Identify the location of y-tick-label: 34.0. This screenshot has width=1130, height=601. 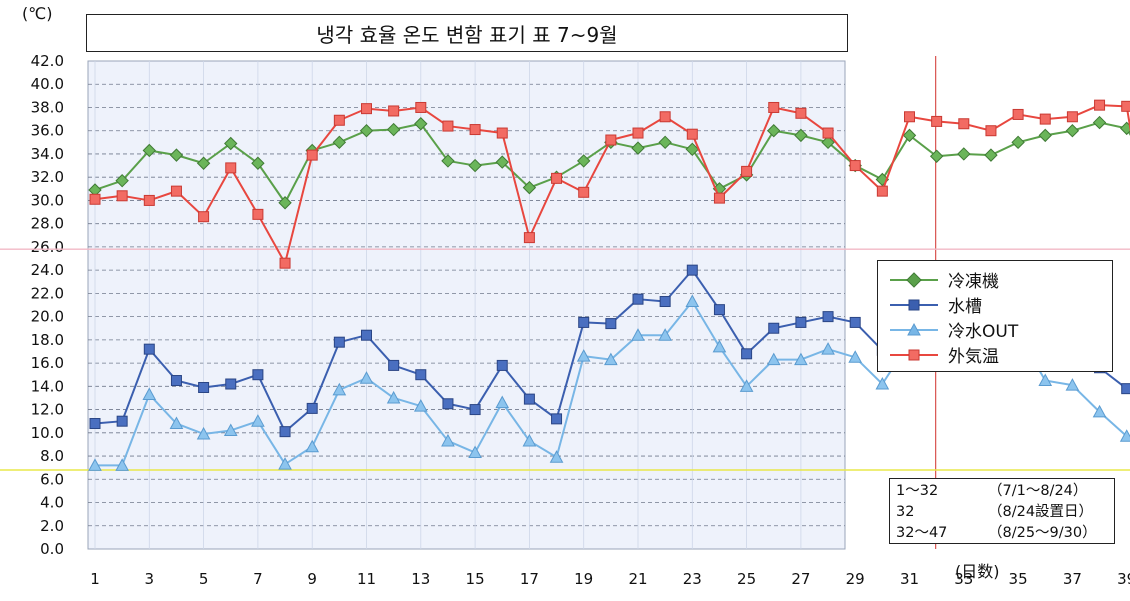
(47, 154).